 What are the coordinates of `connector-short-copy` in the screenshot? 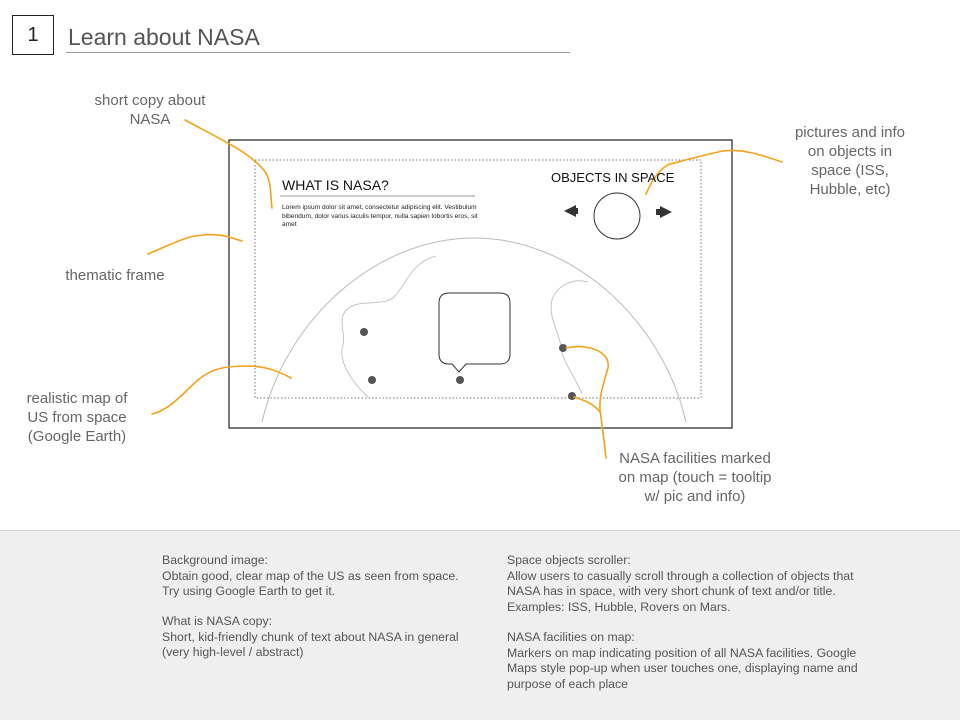 It's located at (228, 164).